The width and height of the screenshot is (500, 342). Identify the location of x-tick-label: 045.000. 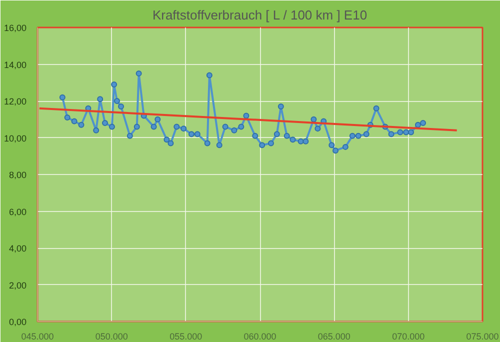
(37, 337).